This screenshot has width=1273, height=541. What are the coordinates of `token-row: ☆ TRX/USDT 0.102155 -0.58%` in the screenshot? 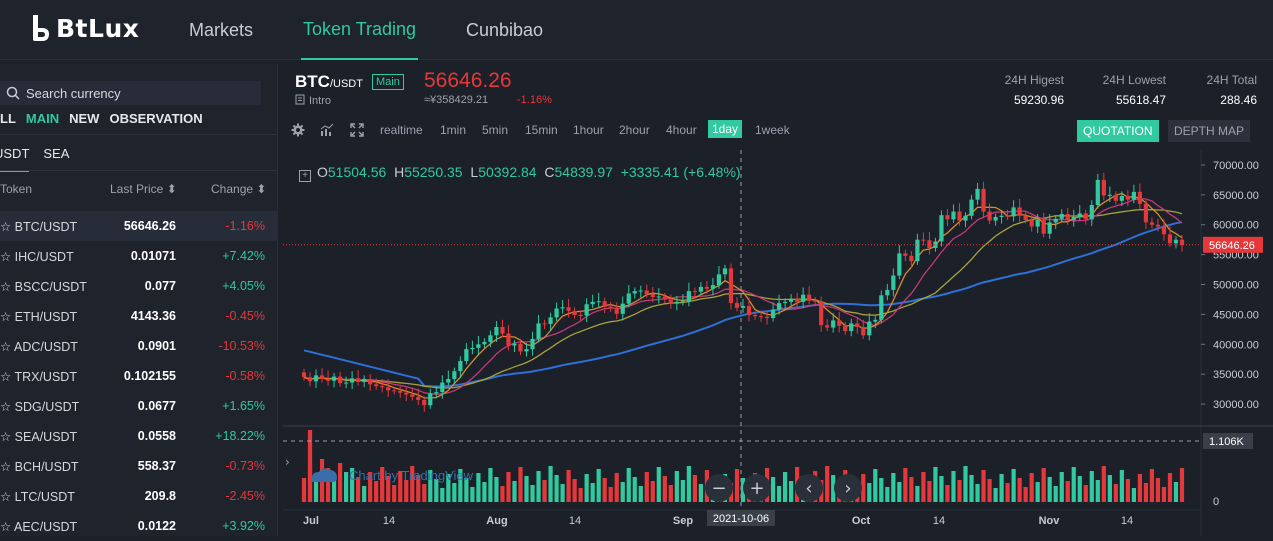 It's located at (139, 376).